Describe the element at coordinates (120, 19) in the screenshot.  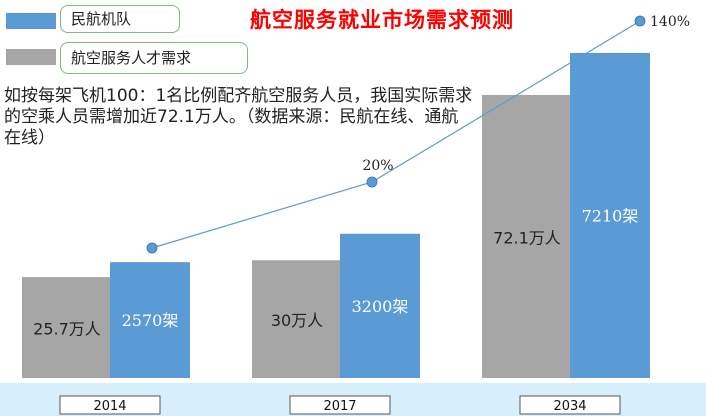
I see `legend-label-fleet: 民航机队` at that location.